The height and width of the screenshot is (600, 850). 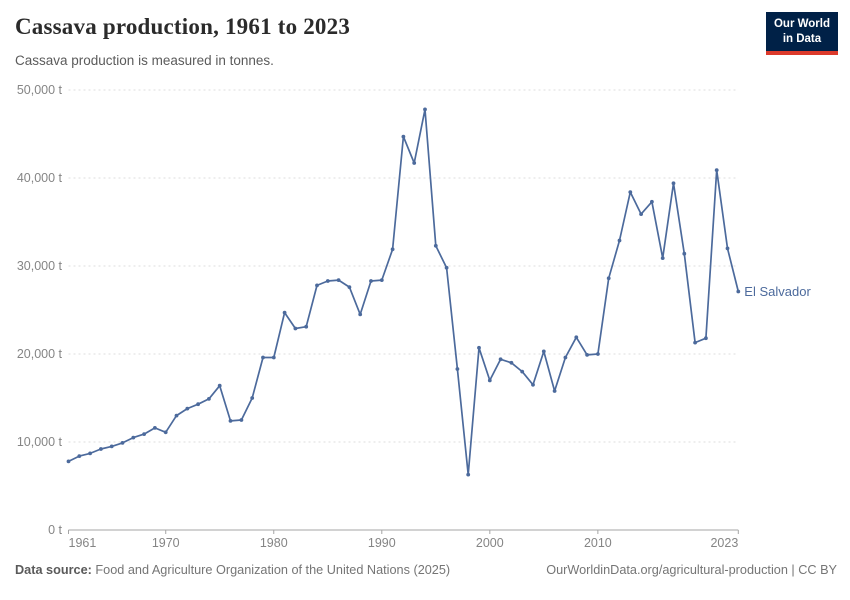 I want to click on x-axis-label: 1961, so click(x=83, y=543).